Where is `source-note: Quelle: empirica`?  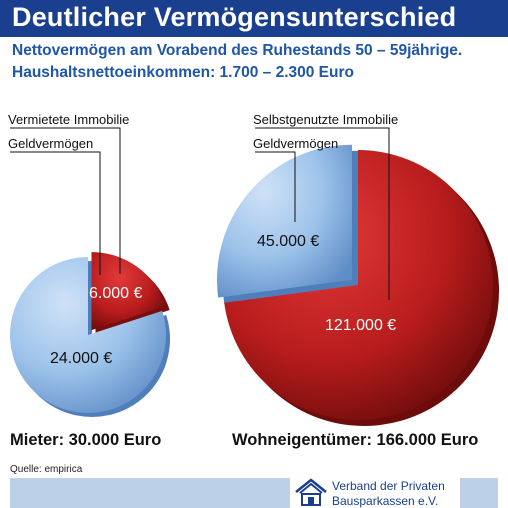
source-note: Quelle: empirica is located at coordinates (46, 469).